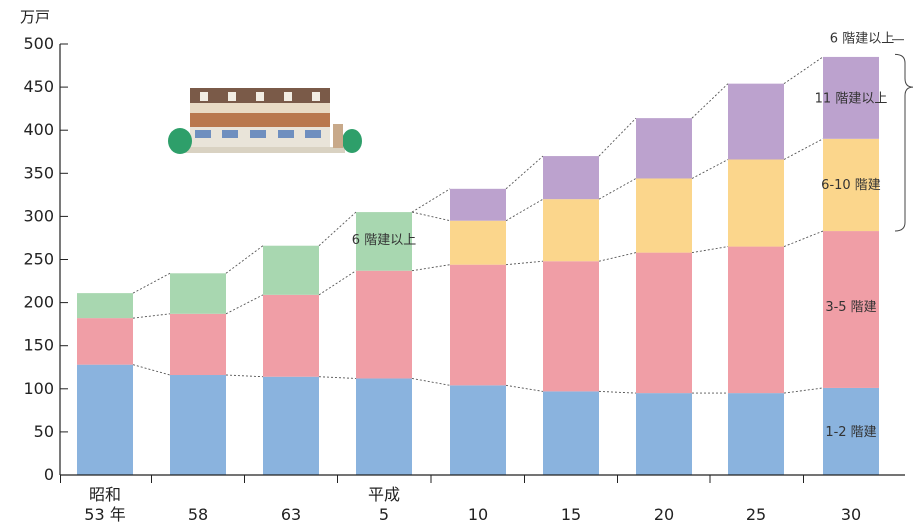  I want to click on y-tick-label: 100, so click(38, 388).